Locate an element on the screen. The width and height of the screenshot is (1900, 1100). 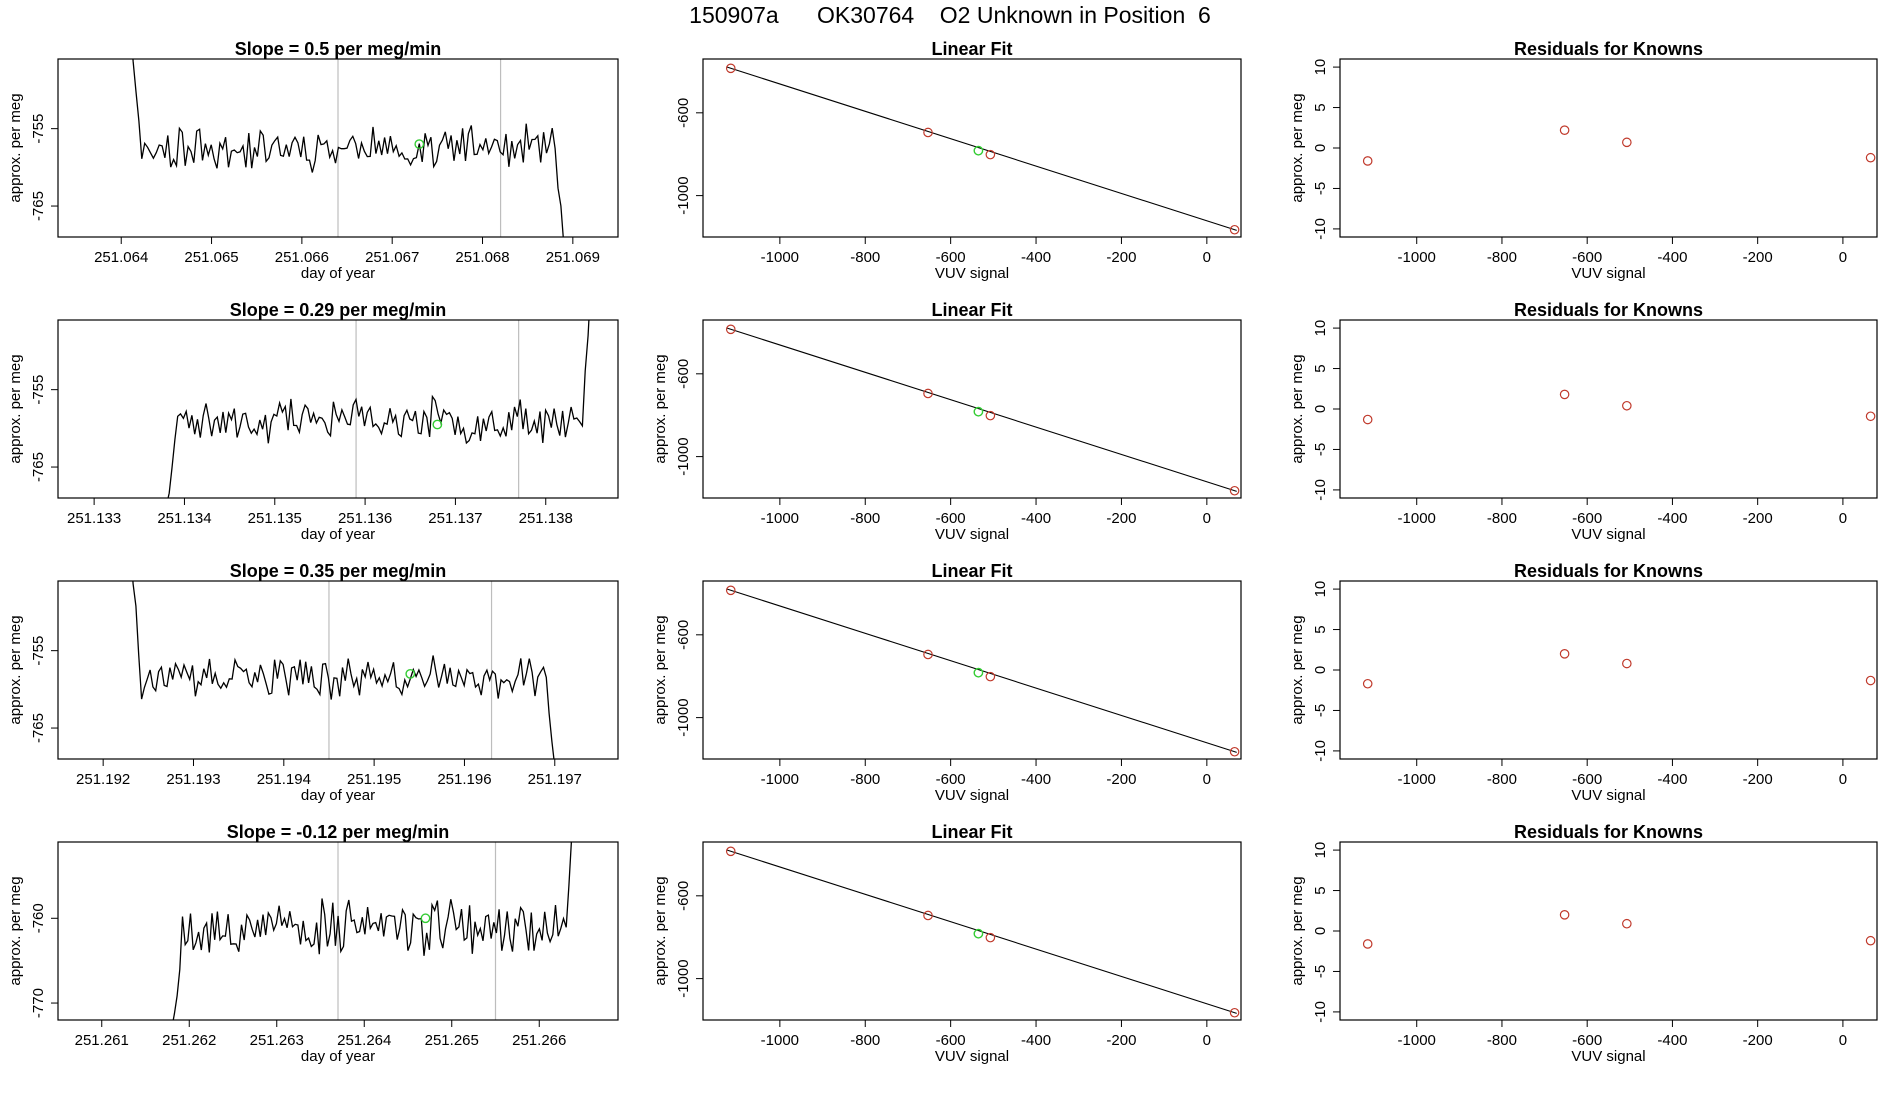
x-tick-label: 251.065 is located at coordinates (211, 257).